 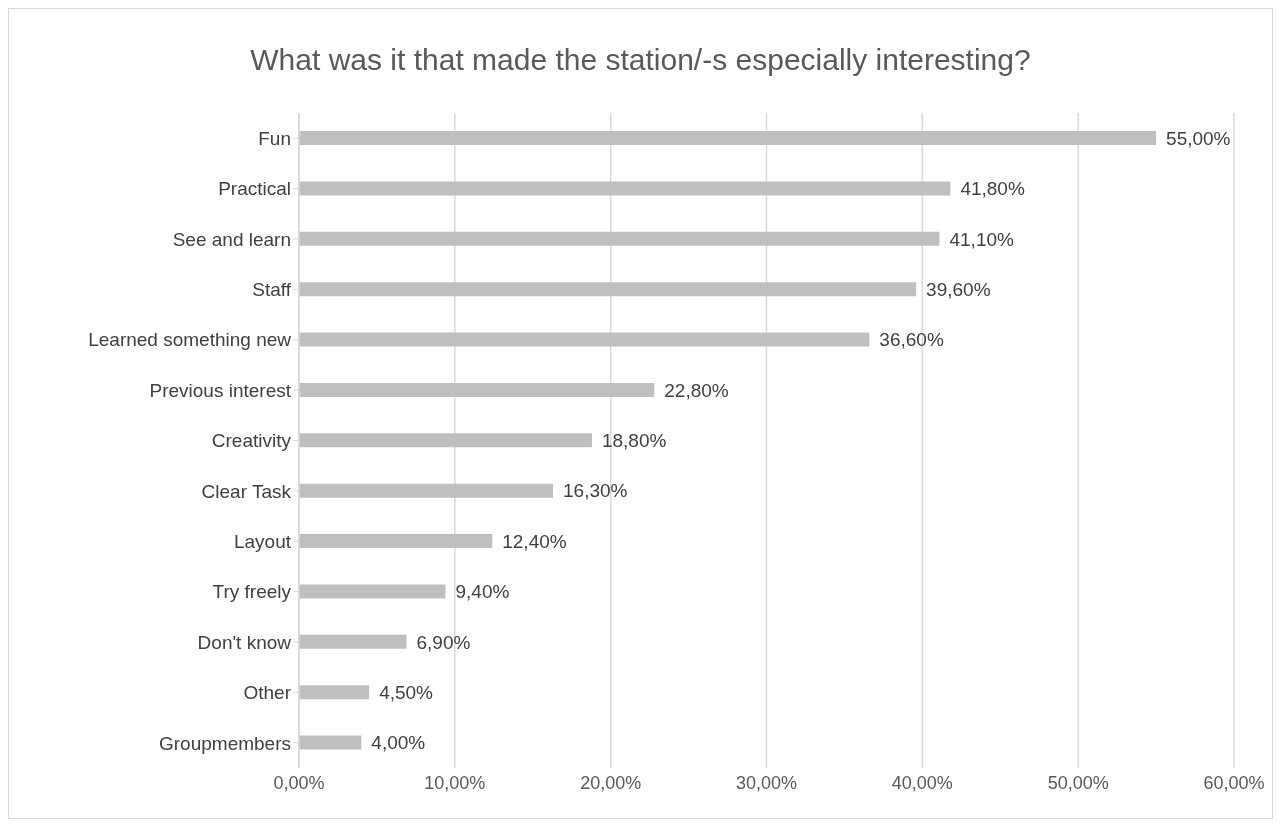 I want to click on y-tick-label: Creativity, so click(x=251, y=441).